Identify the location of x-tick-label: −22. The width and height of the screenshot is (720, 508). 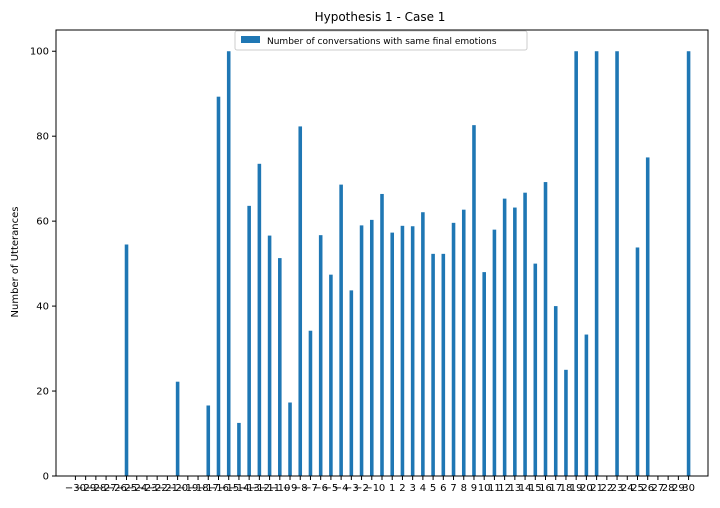
(157, 488).